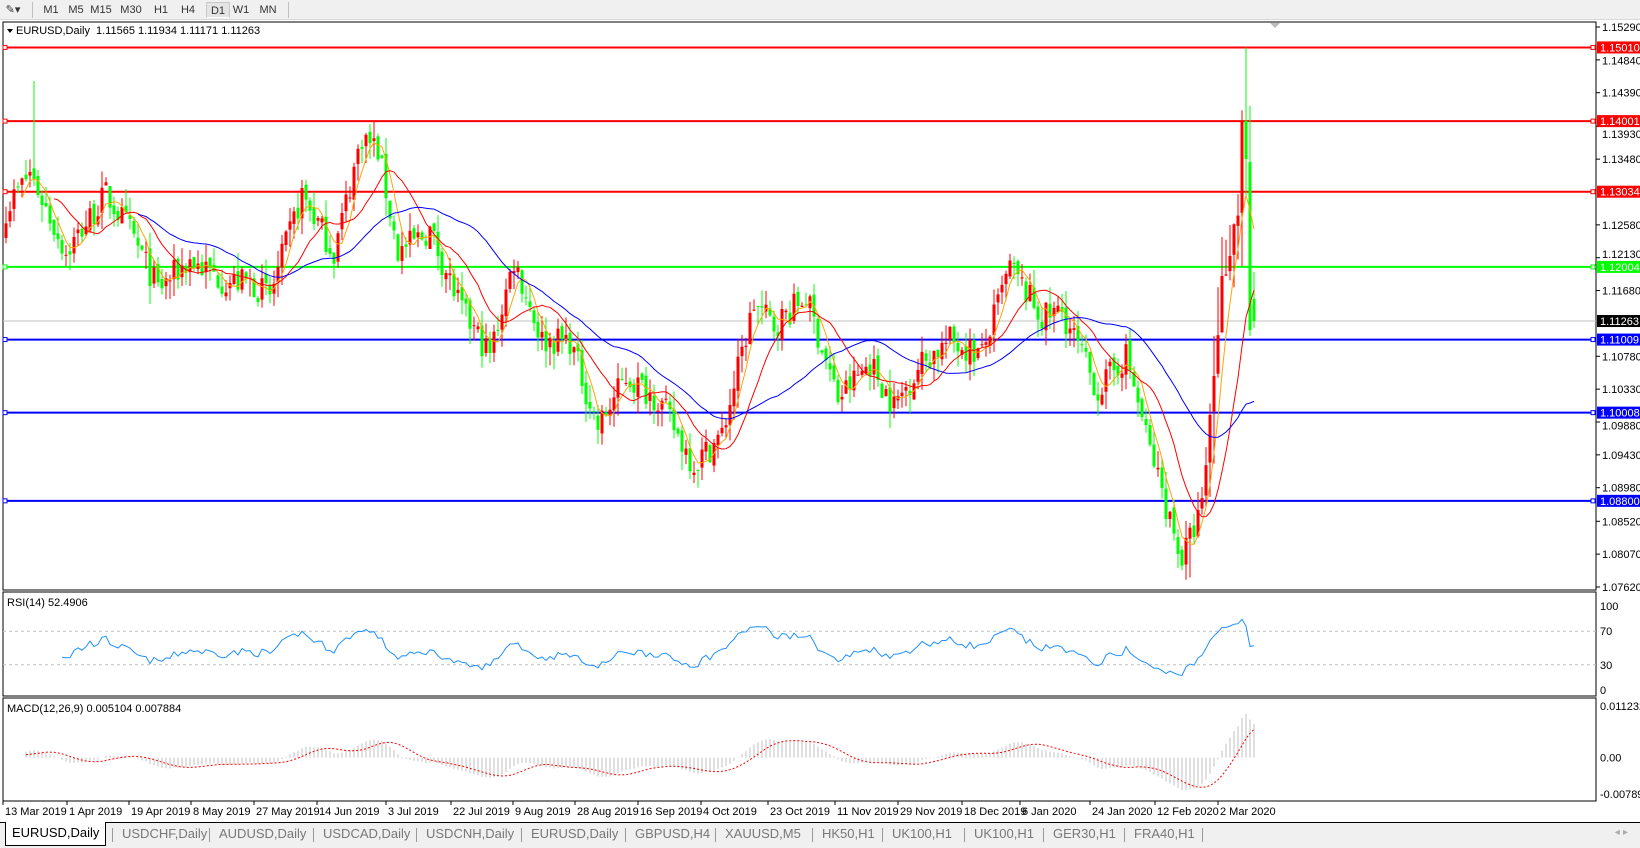 The width and height of the screenshot is (1640, 848). I want to click on chart-tab: USDCHF,Daily, so click(165, 833).